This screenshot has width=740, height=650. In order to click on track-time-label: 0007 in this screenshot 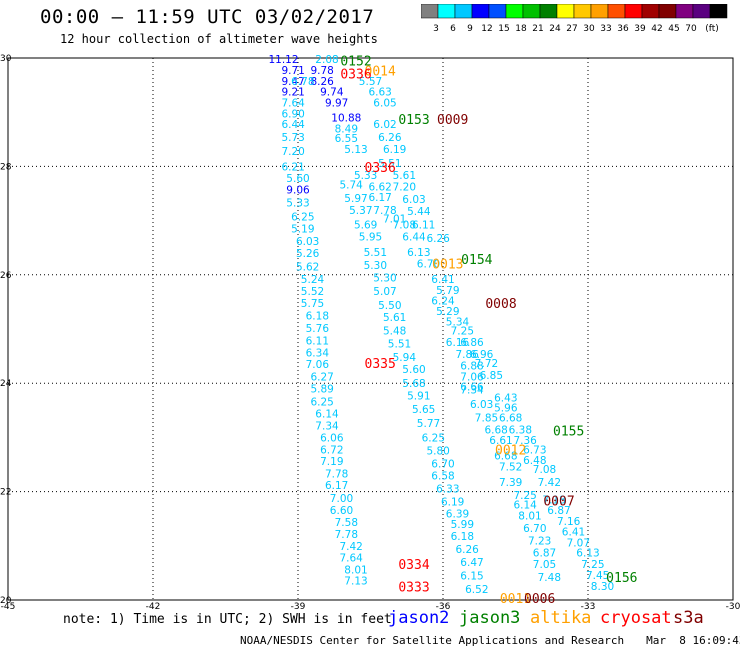, I will do `click(558, 501)`.